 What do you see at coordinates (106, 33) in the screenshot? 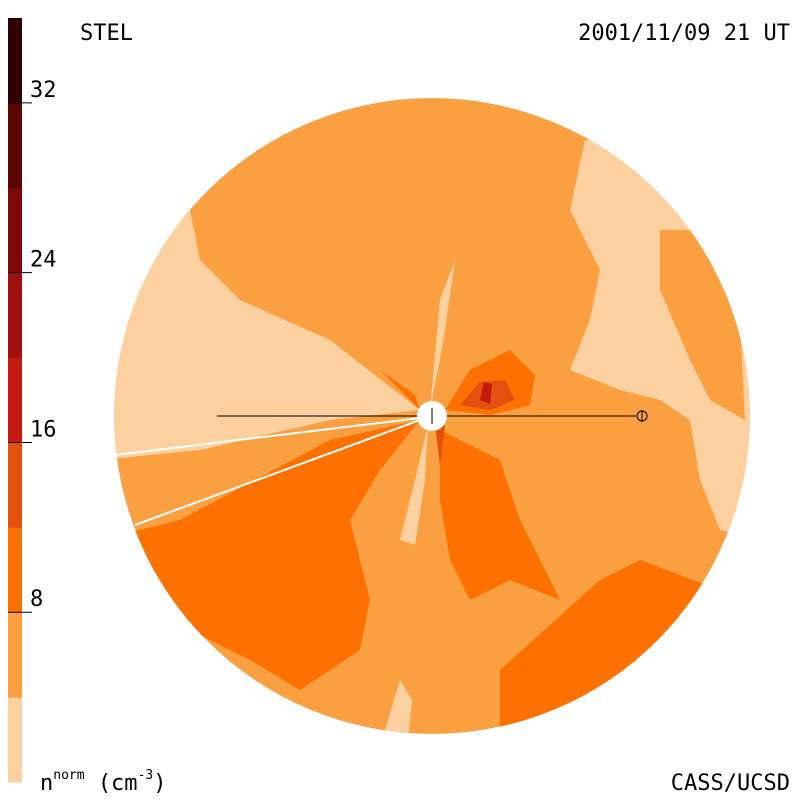
I see `station: STEL` at bounding box center [106, 33].